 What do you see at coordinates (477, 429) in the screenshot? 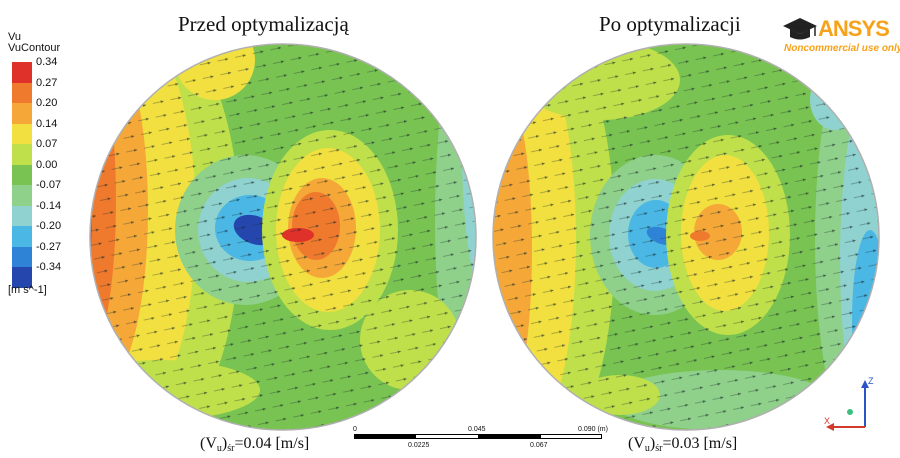
I see `scale-label-0045: 0.045` at bounding box center [477, 429].